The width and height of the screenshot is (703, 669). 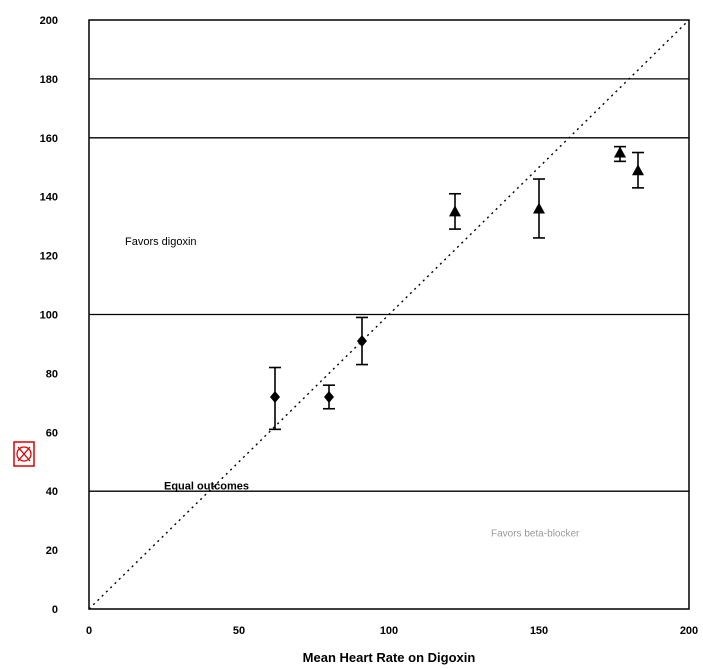 I want to click on x-tick-label: 0, so click(x=89, y=631).